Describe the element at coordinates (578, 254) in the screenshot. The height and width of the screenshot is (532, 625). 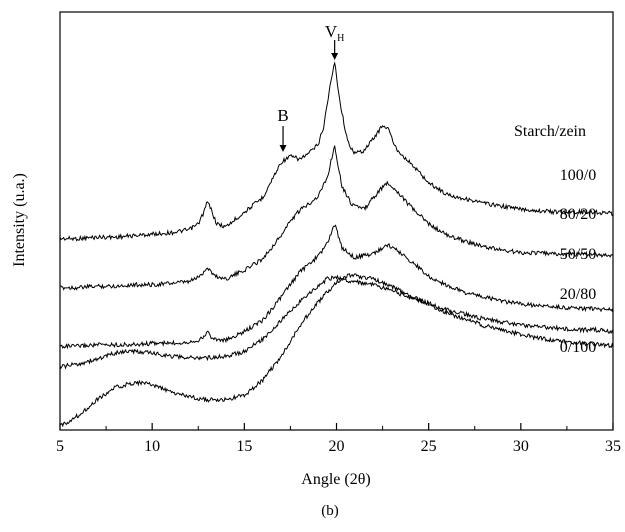
I see `series-label: 50/50` at that location.